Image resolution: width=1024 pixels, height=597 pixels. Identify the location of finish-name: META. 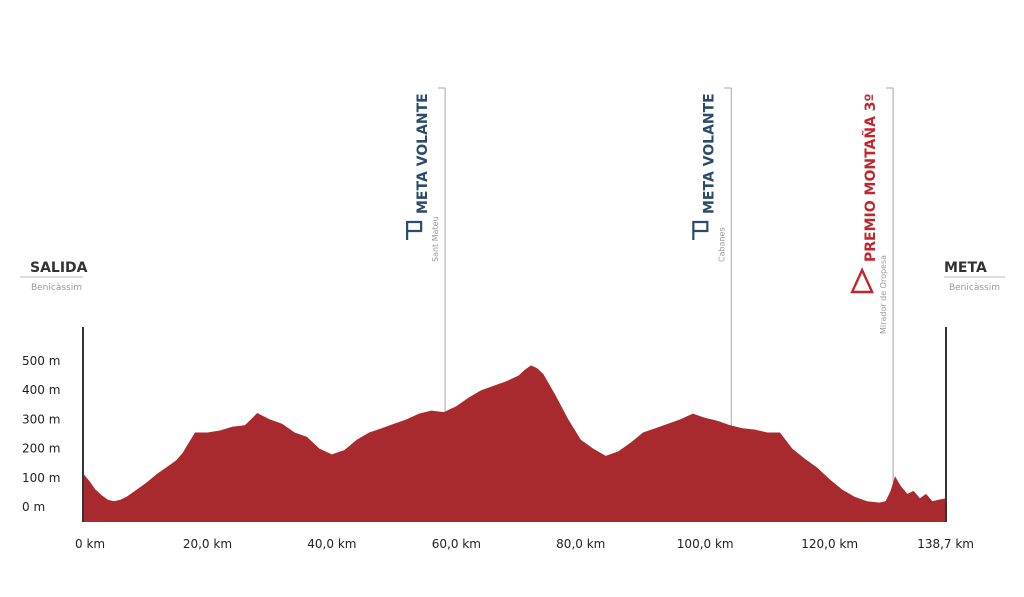
(965, 268).